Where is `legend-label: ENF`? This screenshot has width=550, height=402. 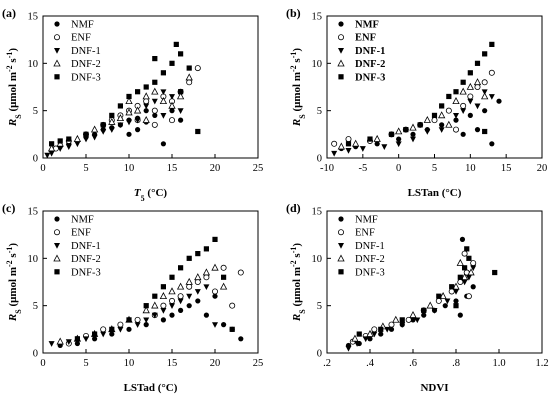
legend-label: ENF is located at coordinates (365, 38).